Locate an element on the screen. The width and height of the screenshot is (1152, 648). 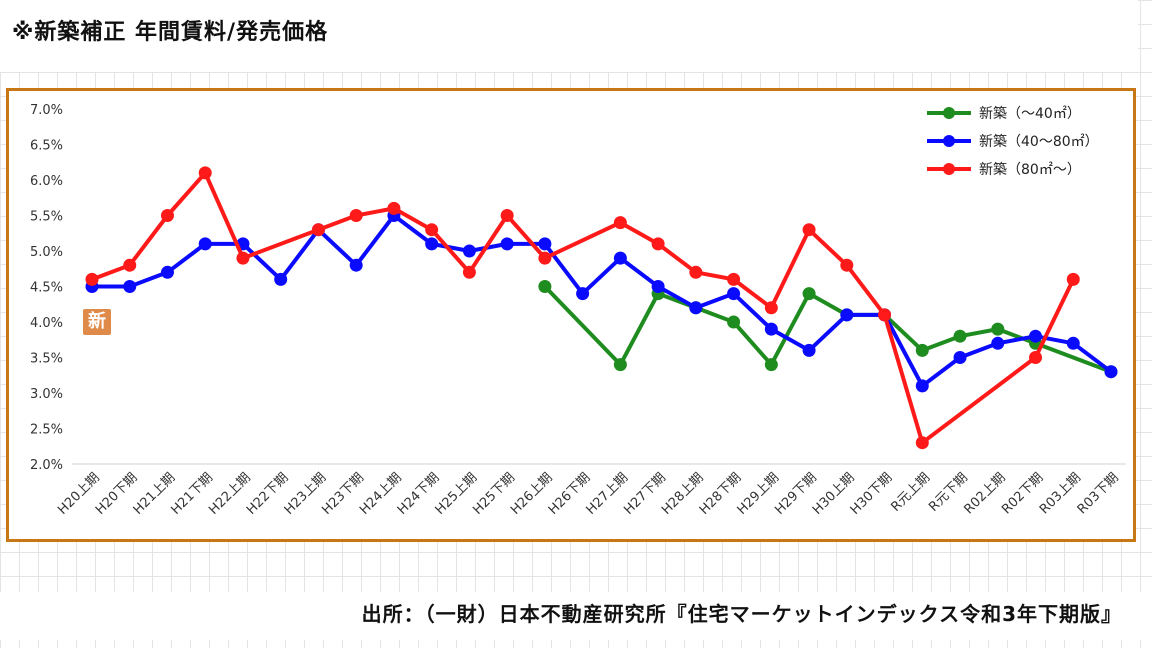
new-build-badge: 新 is located at coordinates (97, 322).